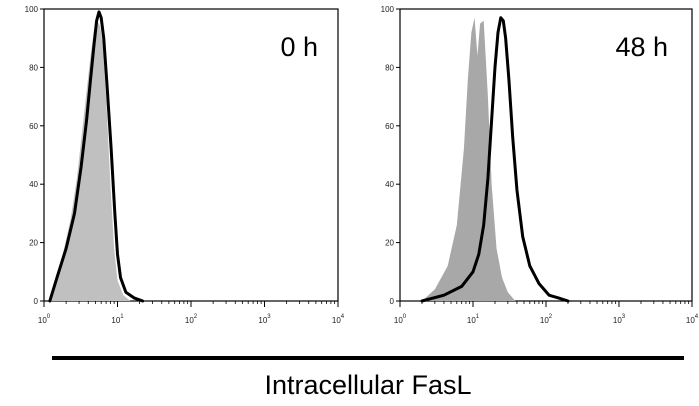  Describe the element at coordinates (367, 385) in the screenshot. I see `x-axis-title: Intracellular FasL` at that location.